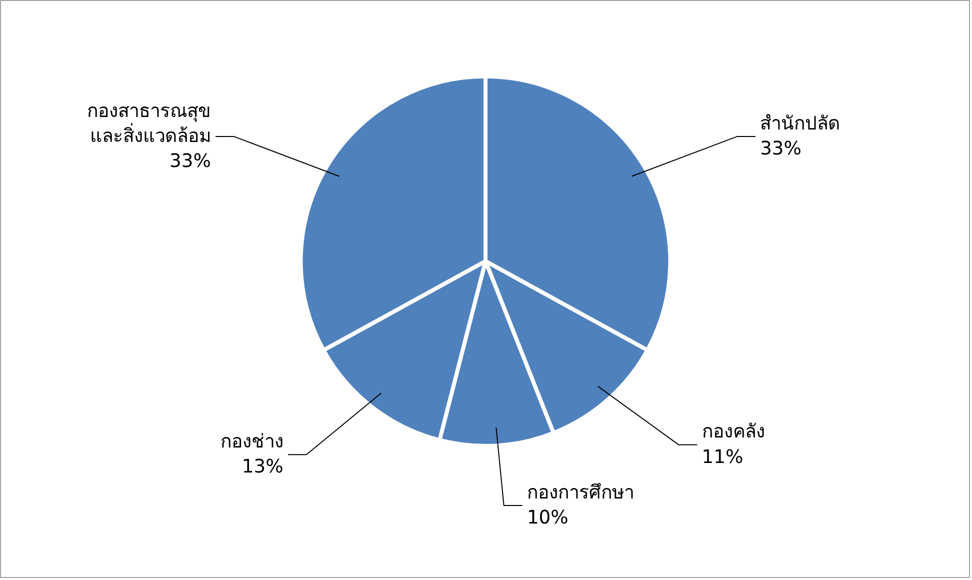  I want to click on slice-label: กองช่าง, so click(252, 441).